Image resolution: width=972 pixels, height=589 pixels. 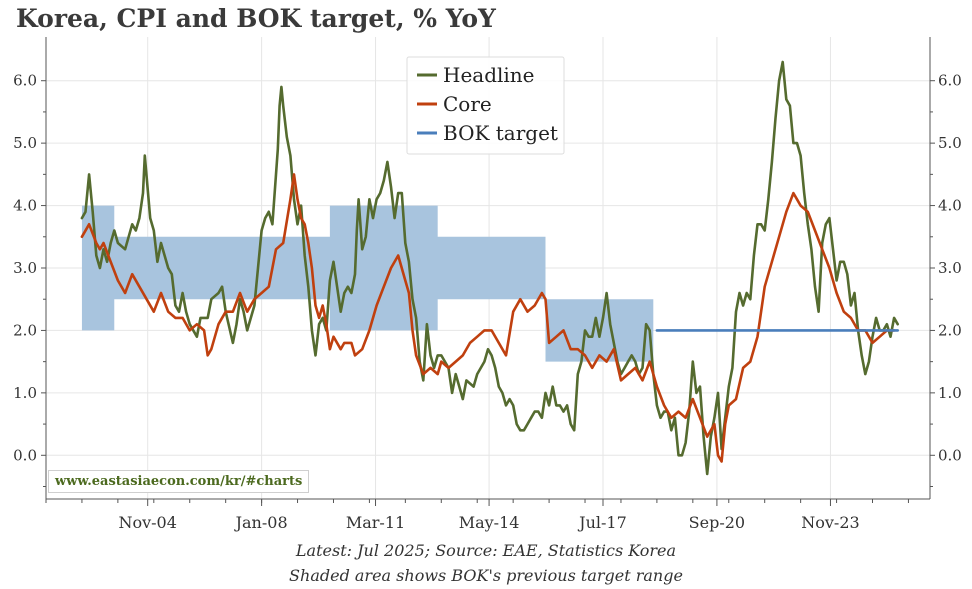 I want to click on legend-box, so click(x=485, y=105).